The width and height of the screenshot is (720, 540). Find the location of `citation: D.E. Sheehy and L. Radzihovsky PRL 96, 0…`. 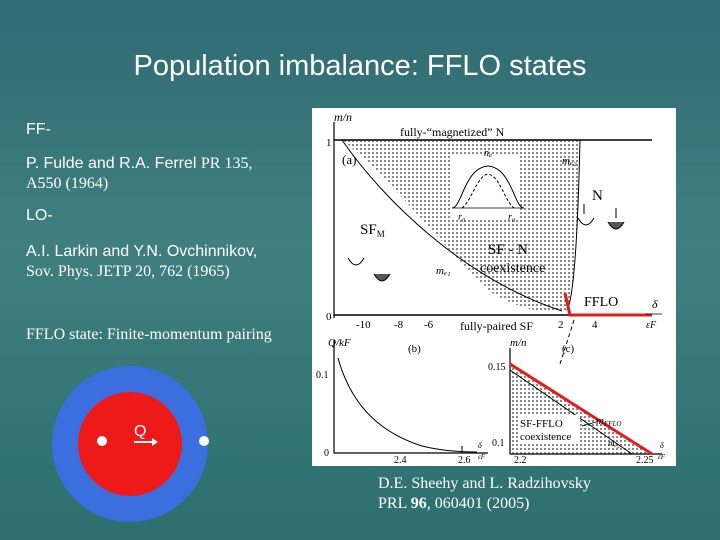

citation: D.E. Sheehy and L. Radzihovsky PRL 96, 0… is located at coordinates (484, 494).